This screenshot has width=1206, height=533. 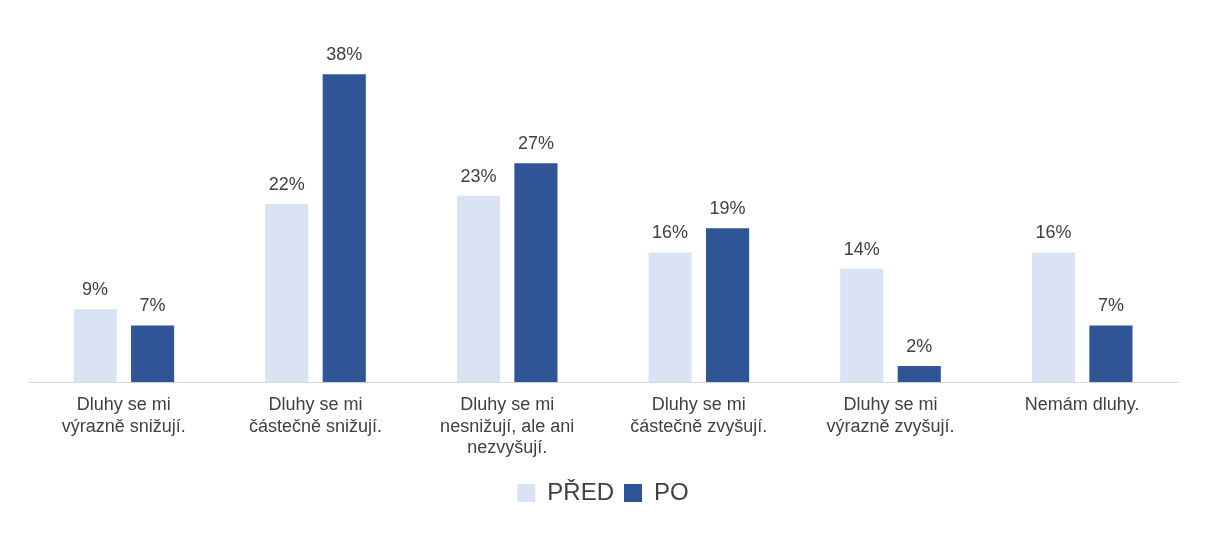 I want to click on data-label: 38%, so click(x=344, y=54).